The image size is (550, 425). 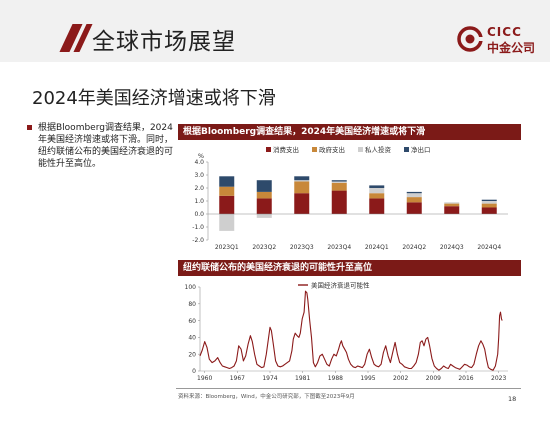 I want to click on y-axis-unit-label: %, so click(x=201, y=156).